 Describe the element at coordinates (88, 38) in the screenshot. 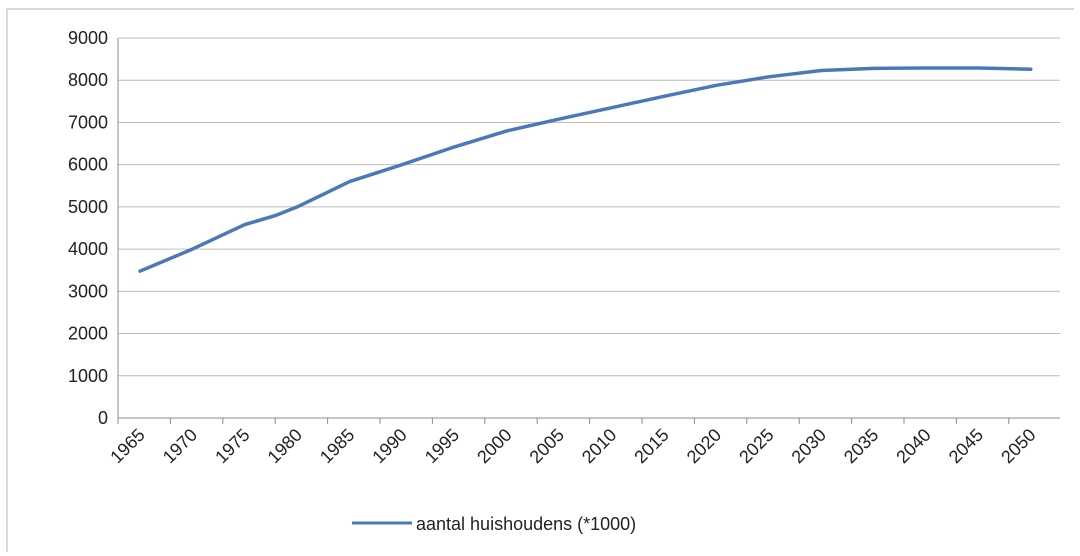

I see `y-tick-label: 9000` at that location.